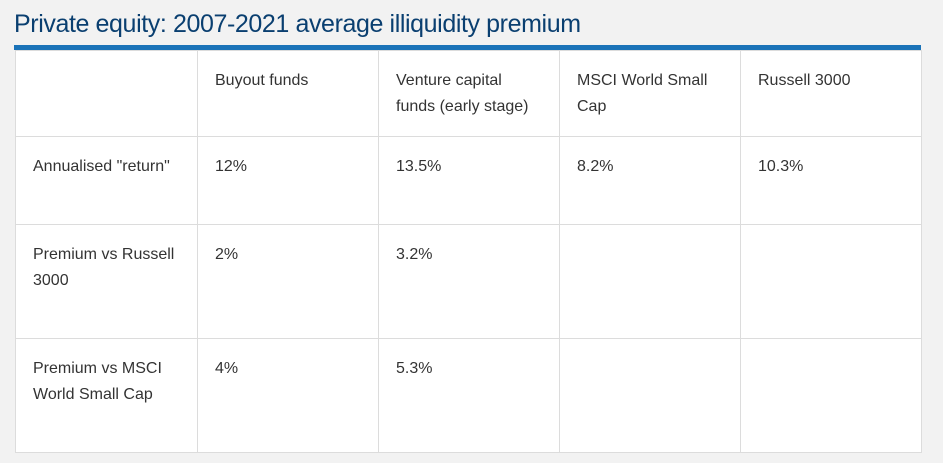 The width and height of the screenshot is (943, 463). Describe the element at coordinates (106, 180) in the screenshot. I see `row-label: Annualised "return"` at that location.